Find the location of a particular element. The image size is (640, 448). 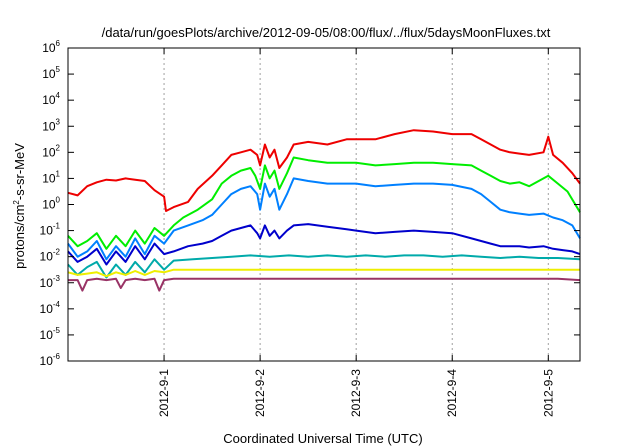

y-tick-label: 10² is located at coordinates (51, 151).